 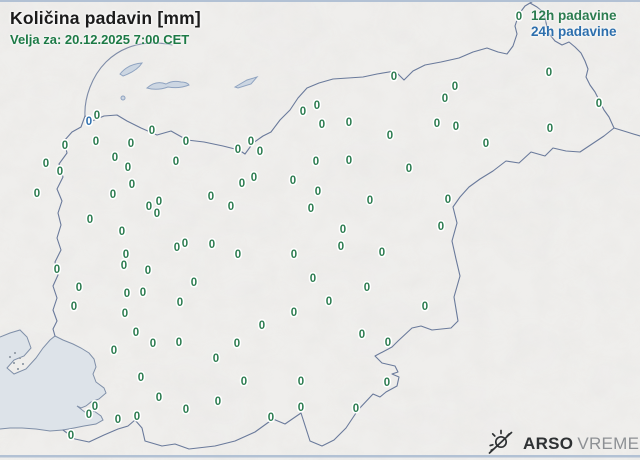 What do you see at coordinates (626, 132) in the screenshot?
I see `border-hungary-croatia` at bounding box center [626, 132].